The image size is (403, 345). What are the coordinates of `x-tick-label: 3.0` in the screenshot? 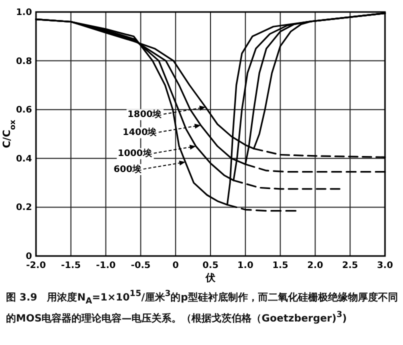 It's located at (385, 266).